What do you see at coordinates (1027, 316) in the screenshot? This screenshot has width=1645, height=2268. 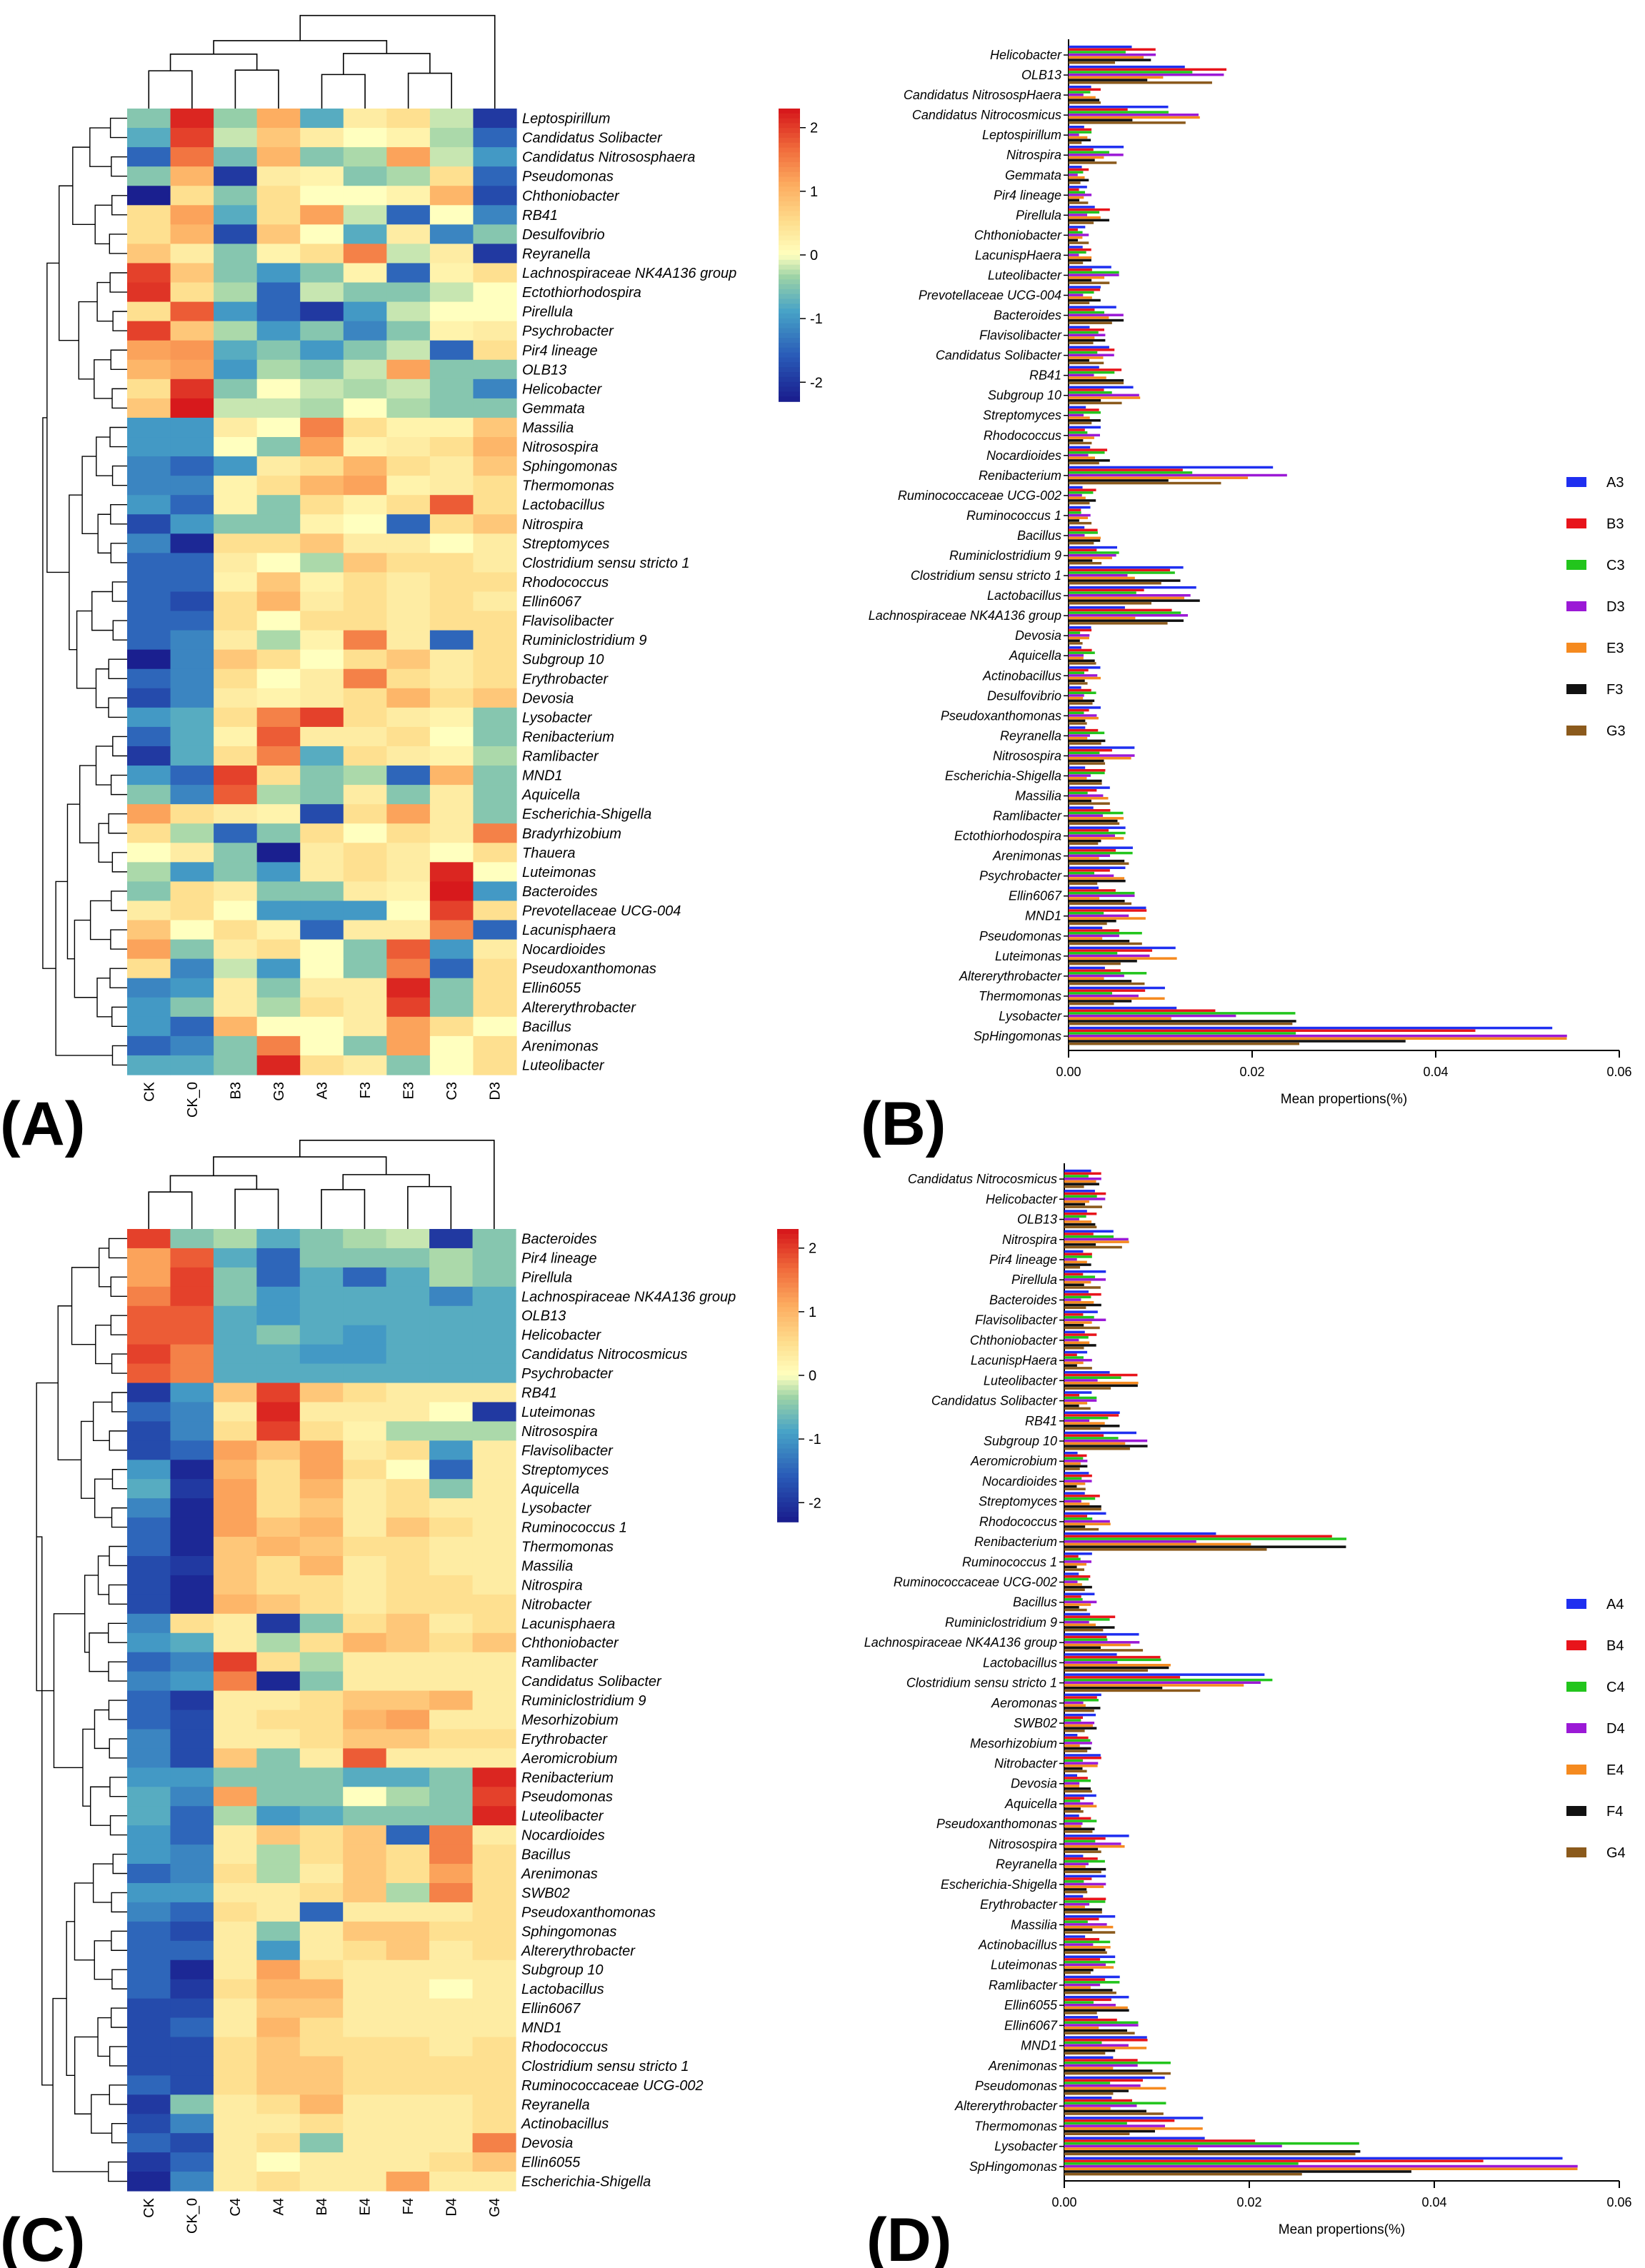 I see `category-label: Bacteroides` at bounding box center [1027, 316].